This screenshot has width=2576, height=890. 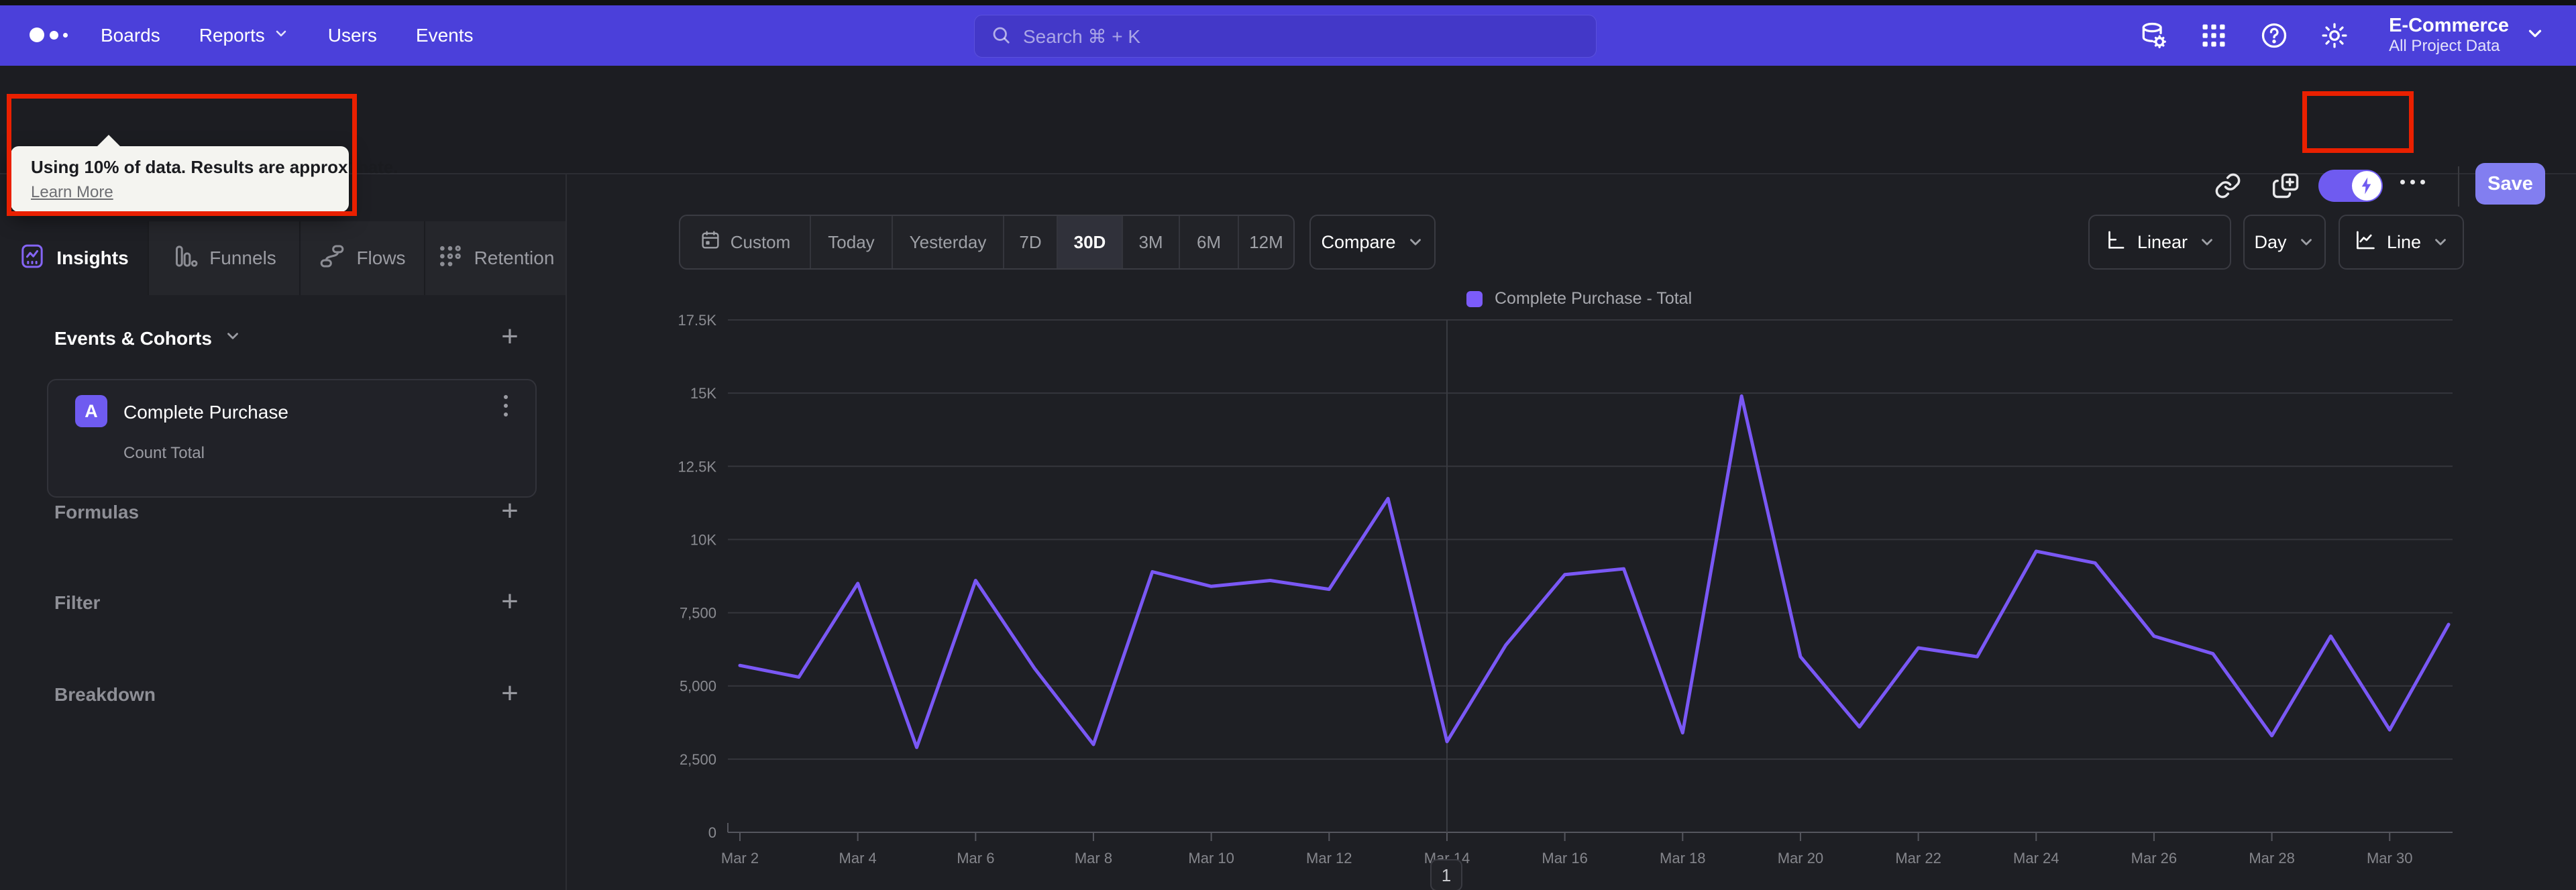 I want to click on compare-button: Compare, so click(x=1372, y=242).